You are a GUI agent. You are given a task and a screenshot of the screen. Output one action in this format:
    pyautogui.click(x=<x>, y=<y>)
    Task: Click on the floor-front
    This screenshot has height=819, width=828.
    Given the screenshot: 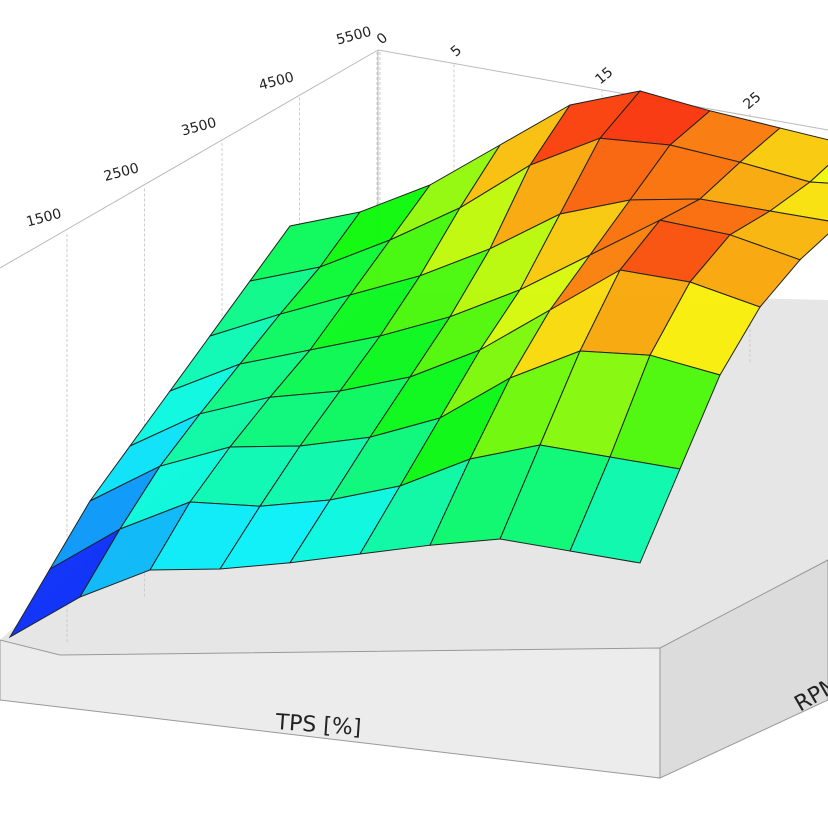 What is the action you would take?
    pyautogui.click(x=330, y=709)
    